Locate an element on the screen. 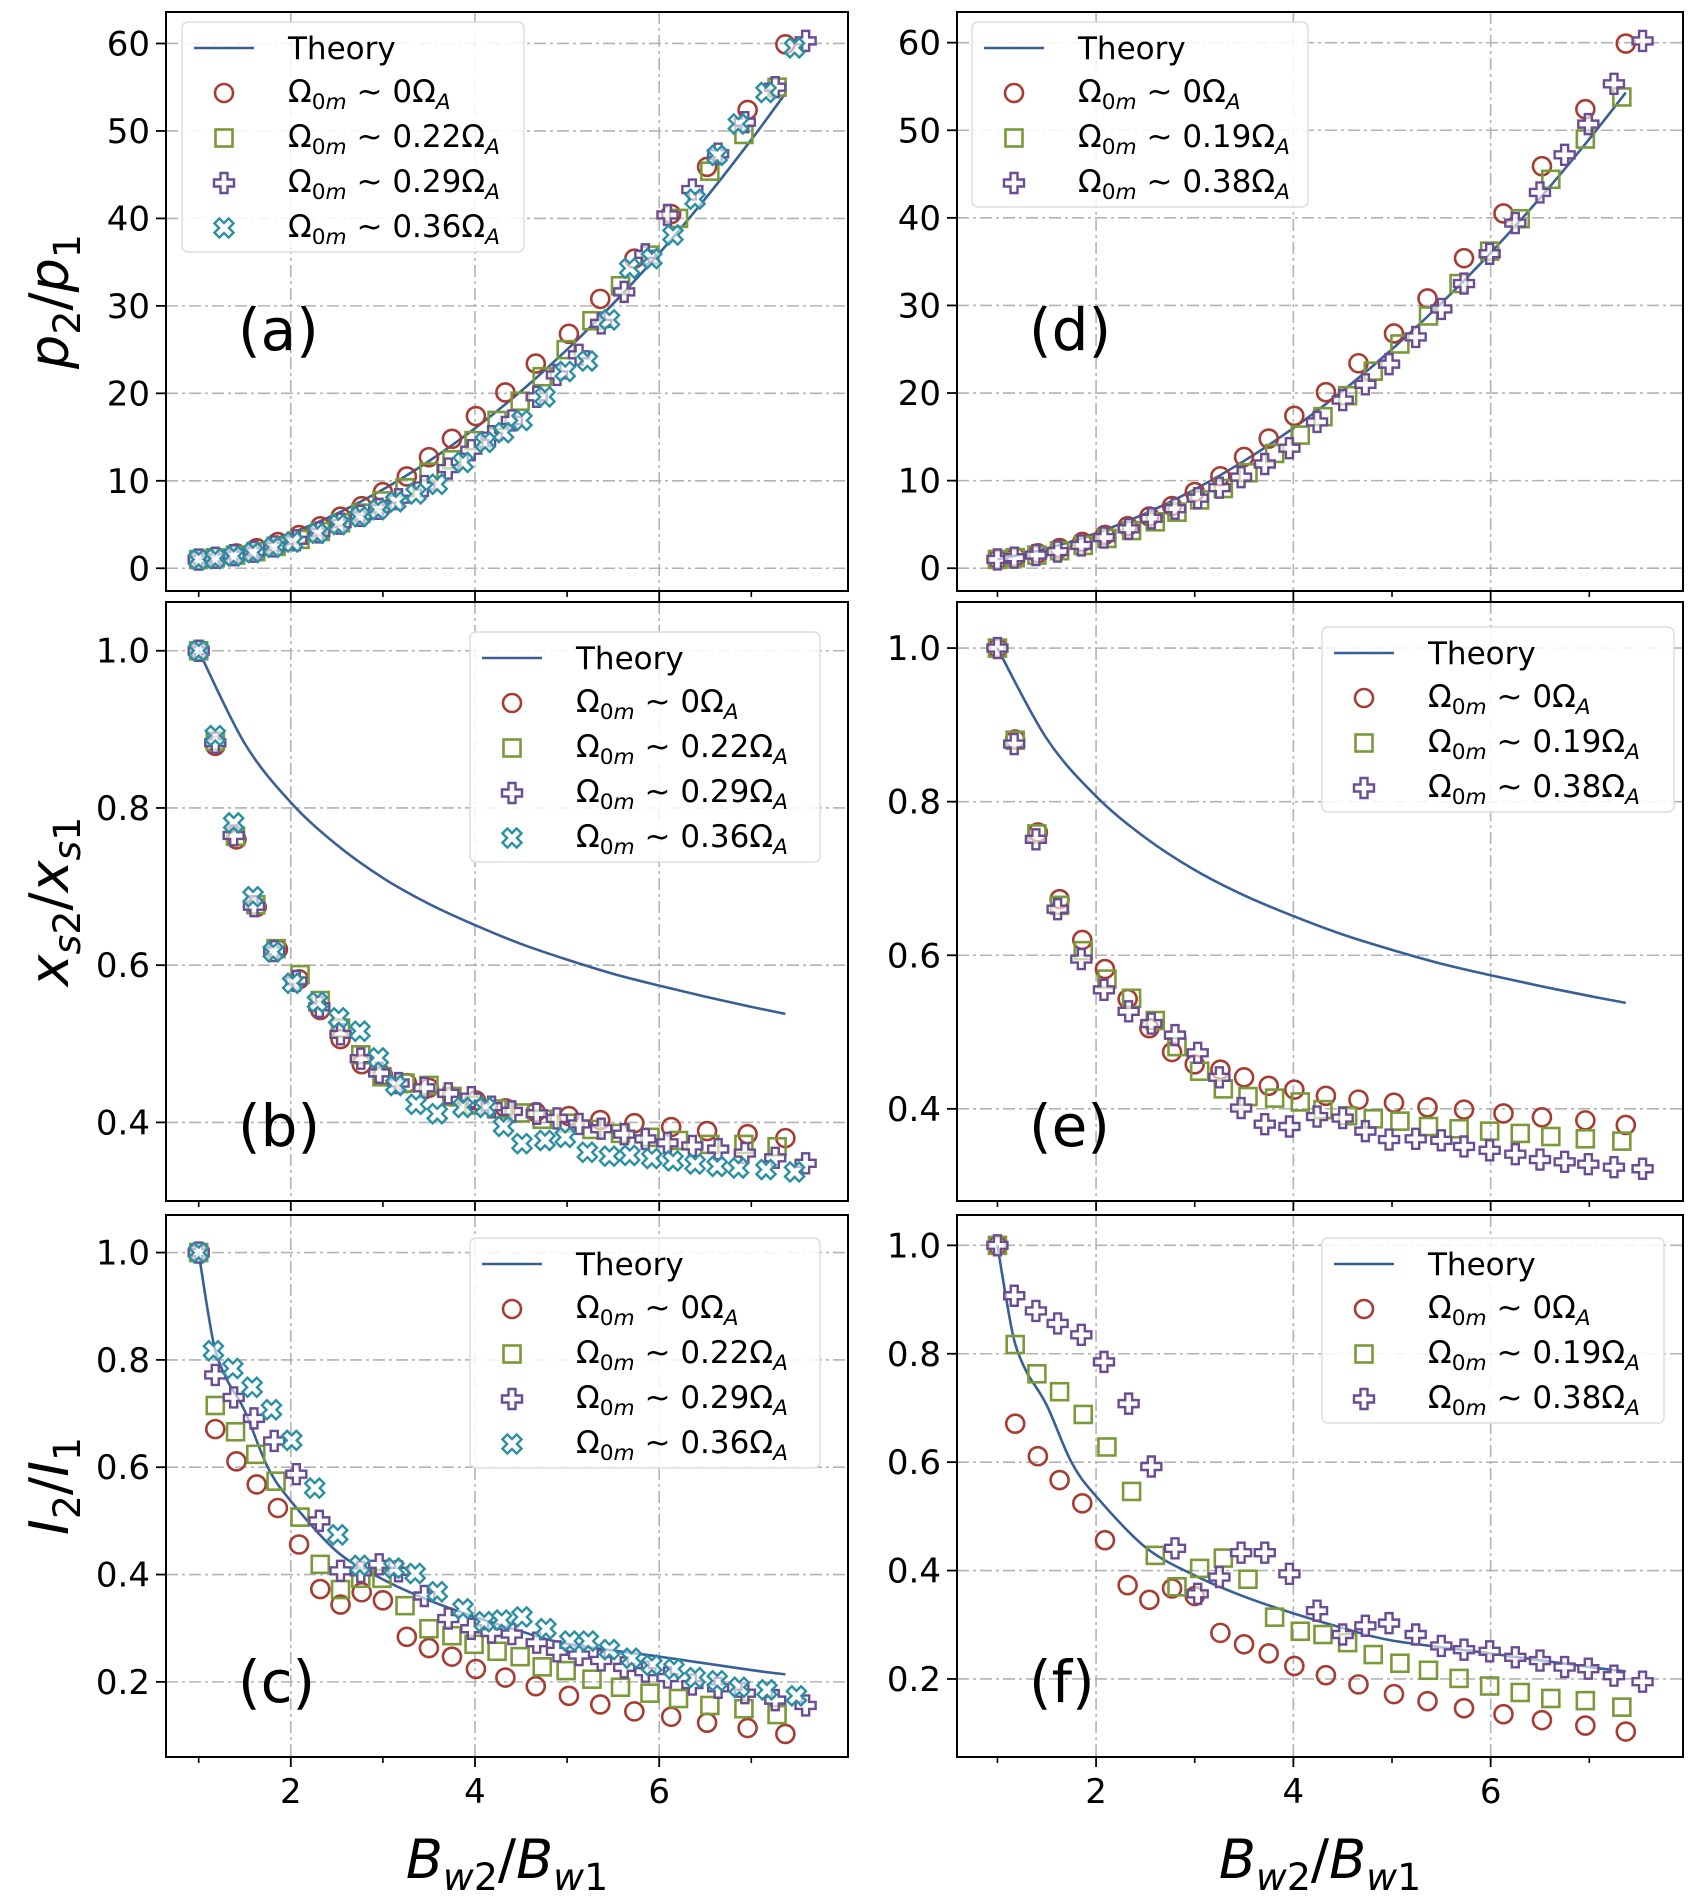 The image size is (1700, 1897). value: ~ 0.22 is located at coordinates (404, 137).